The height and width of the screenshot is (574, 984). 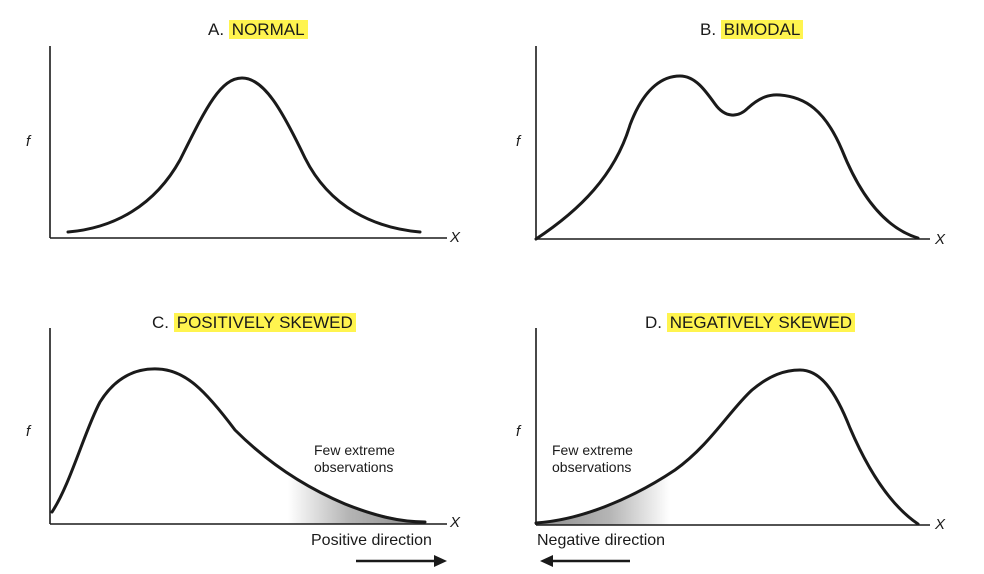 I want to click on panel-letter: C., so click(x=160, y=322).